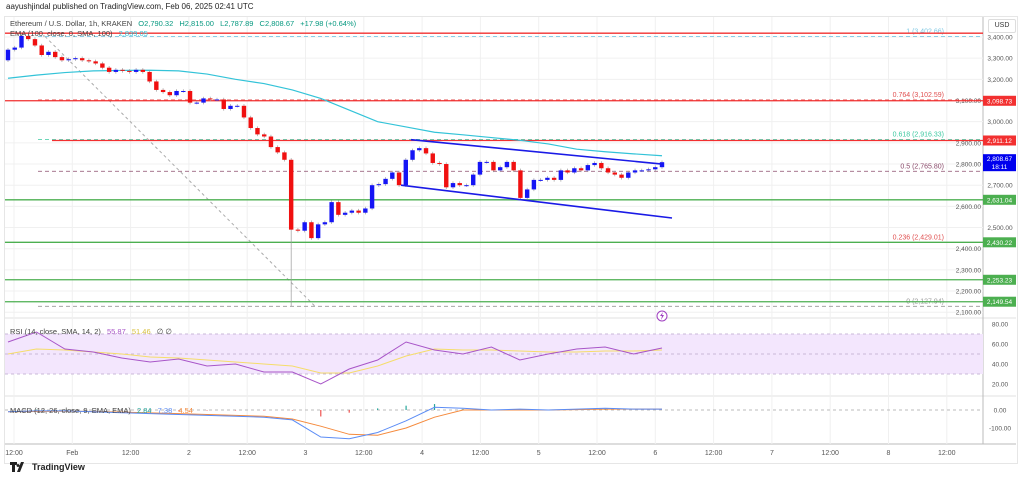 The image size is (1023, 478). Describe the element at coordinates (969, 207) in the screenshot. I see `price-tick-label: 2,600.00` at that location.